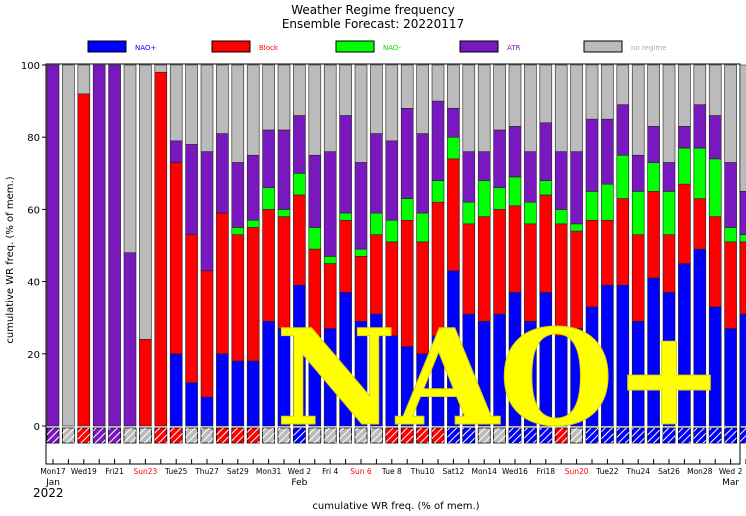  Describe the element at coordinates (114, 471) in the screenshot. I see `x-tick-label-4: Fri21` at that location.